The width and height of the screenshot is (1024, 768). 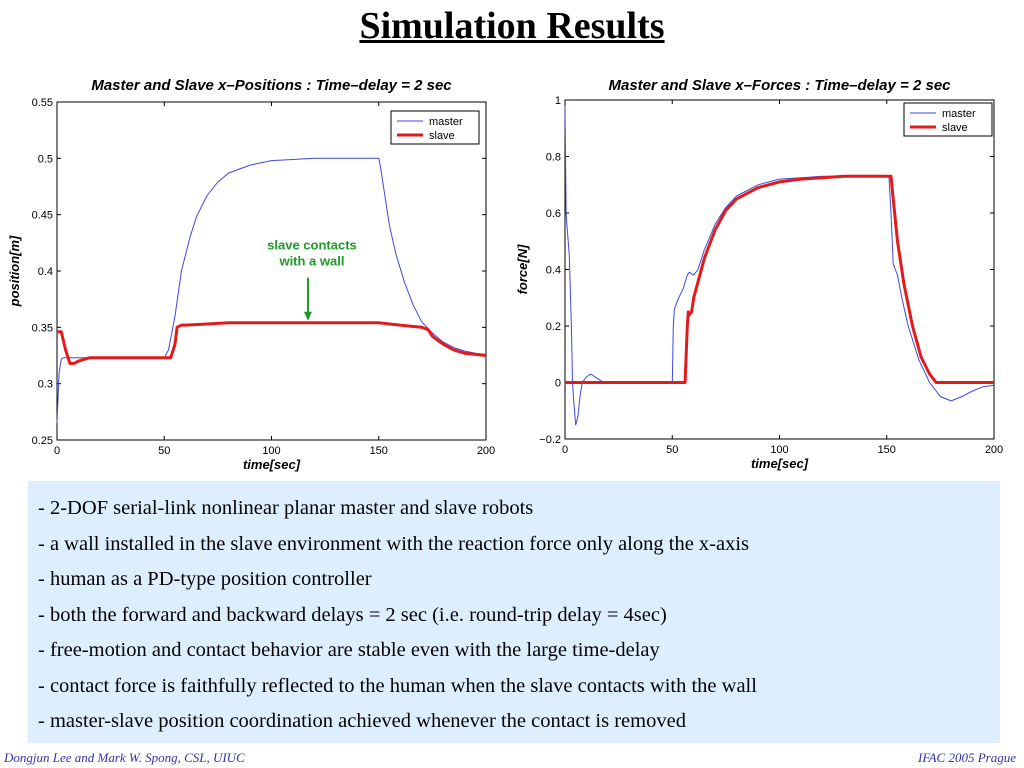 I want to click on annotation-text: with a wall, so click(x=311, y=261).